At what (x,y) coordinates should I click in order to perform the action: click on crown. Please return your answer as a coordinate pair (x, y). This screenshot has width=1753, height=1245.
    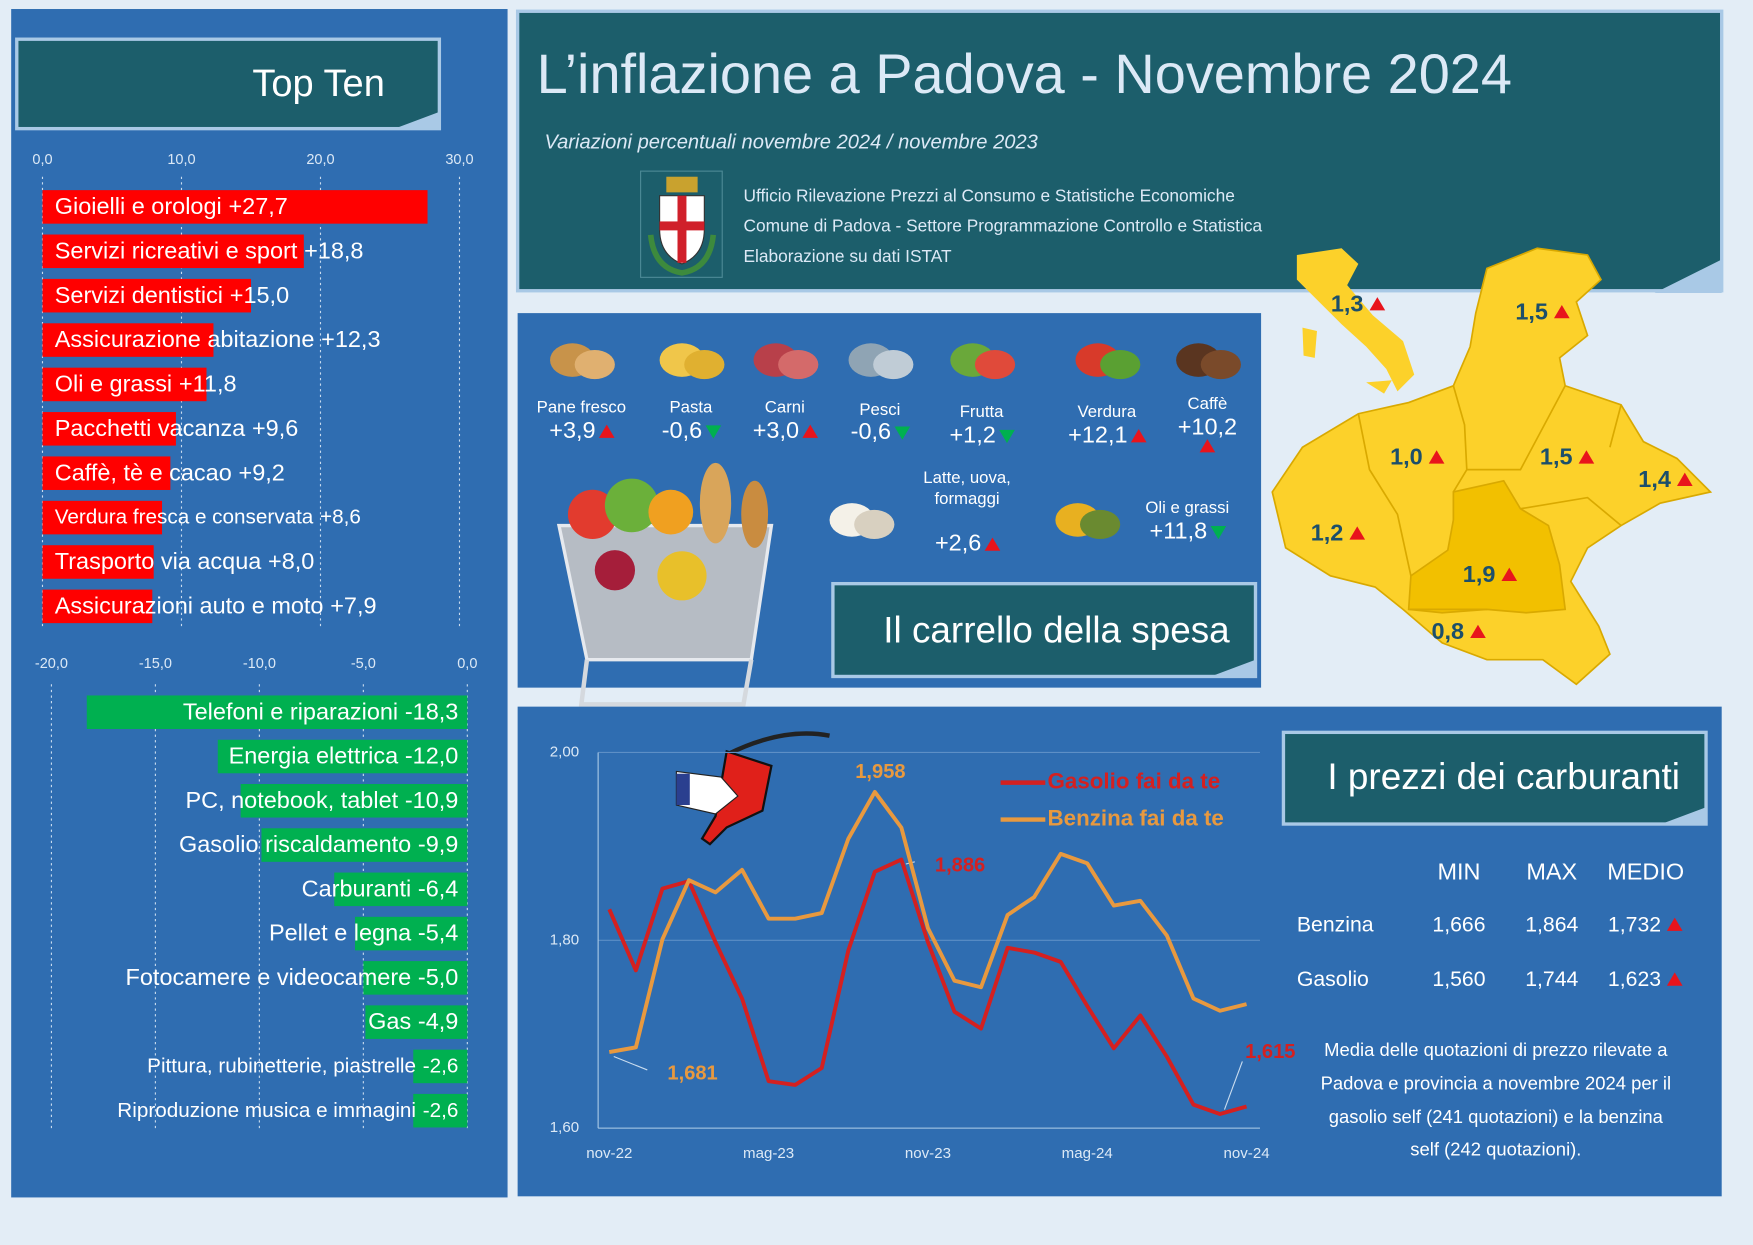
    Looking at the image, I should click on (682, 184).